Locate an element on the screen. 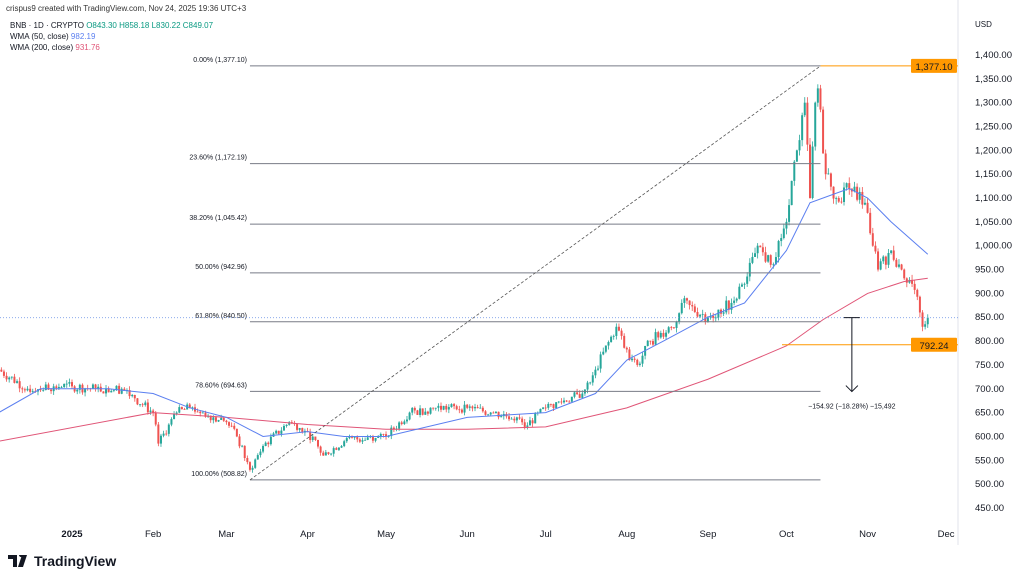 The height and width of the screenshot is (579, 1024). symbol: BNB · 1D · CRYPTO is located at coordinates (47, 25).